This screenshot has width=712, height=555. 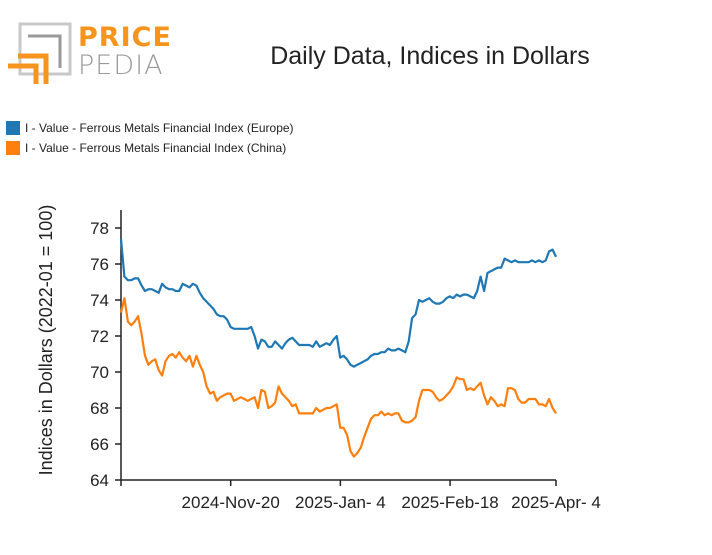 What do you see at coordinates (13, 128) in the screenshot?
I see `legend-swatch-europe` at bounding box center [13, 128].